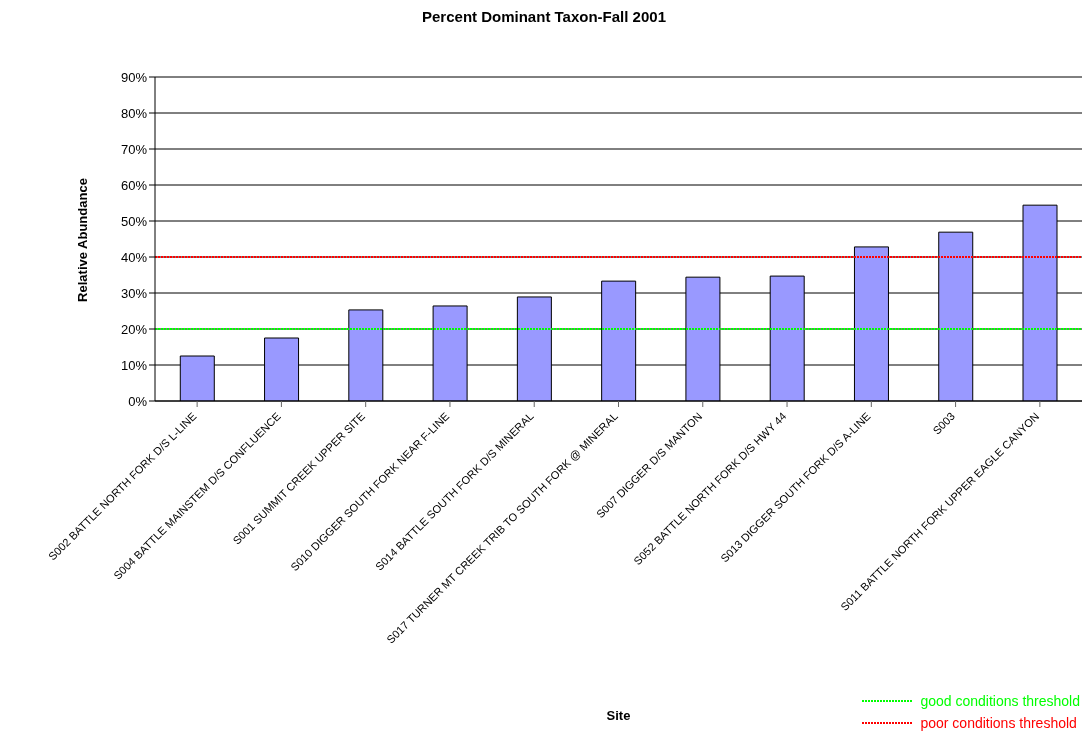 This screenshot has height=738, width=1088. Describe the element at coordinates (134, 293) in the screenshot. I see `y-tick-label: 30%` at that location.